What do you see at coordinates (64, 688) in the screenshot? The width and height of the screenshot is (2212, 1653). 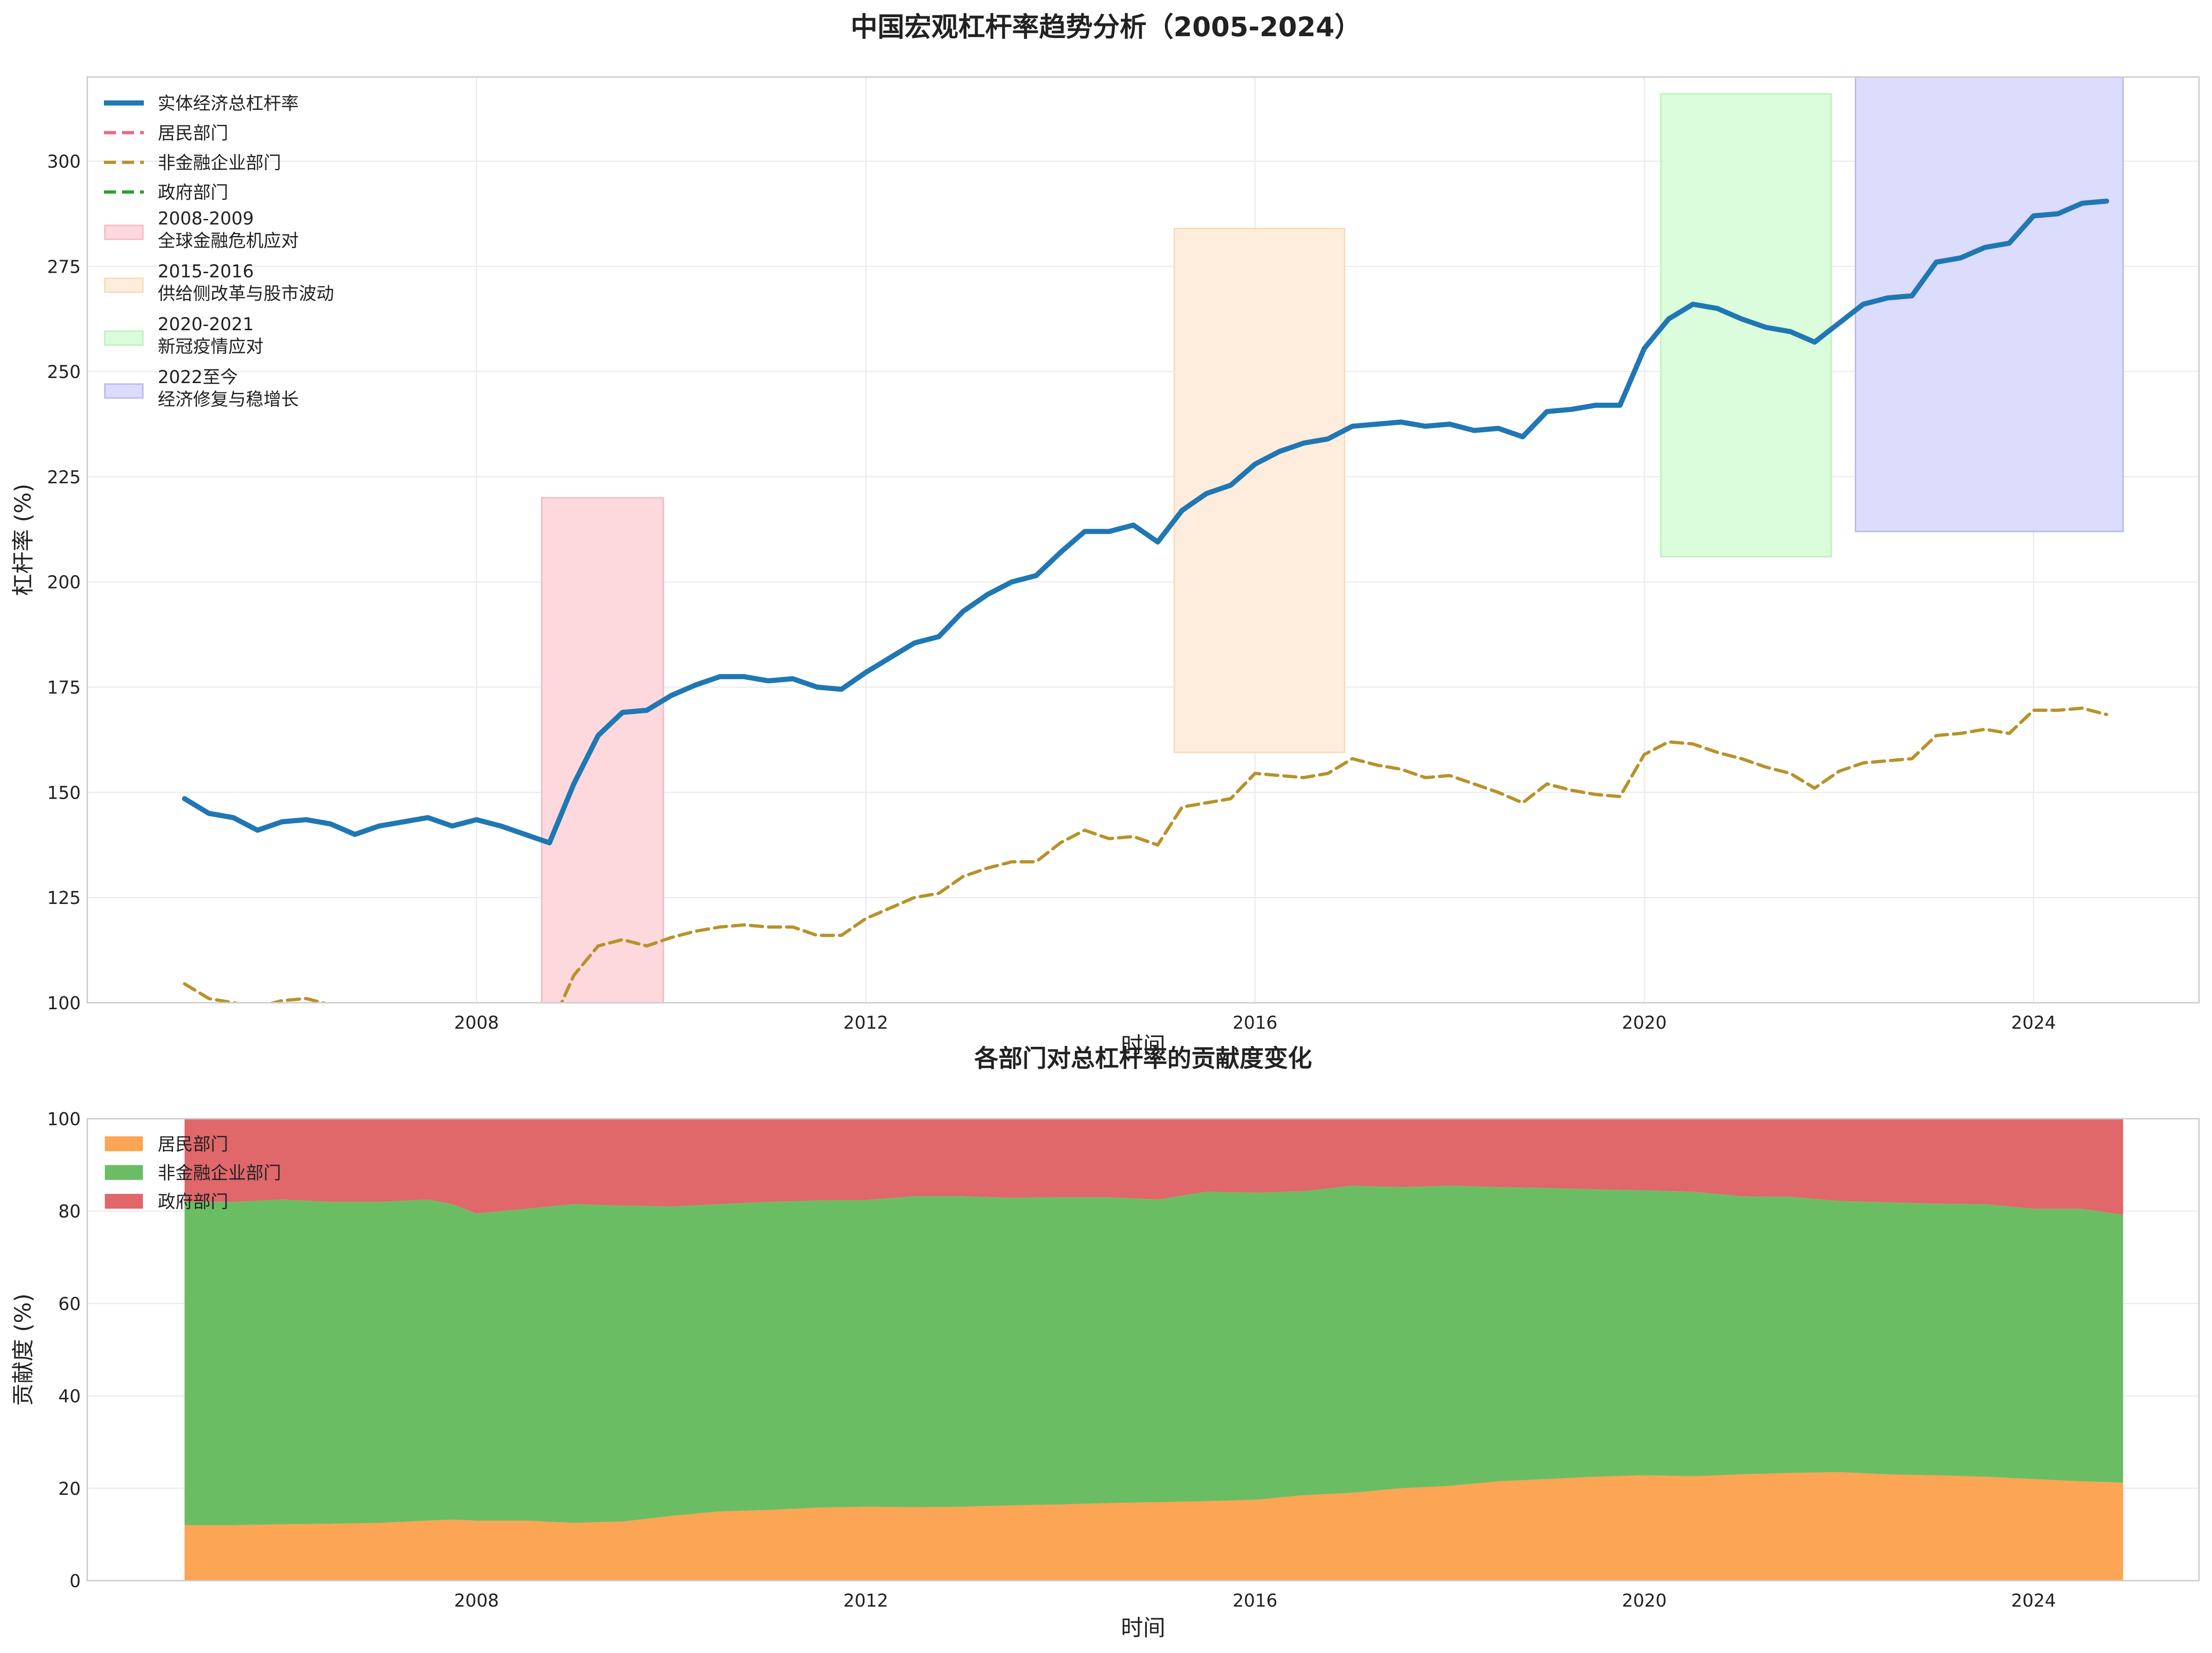 I see `y-tick-label: 175` at bounding box center [64, 688].